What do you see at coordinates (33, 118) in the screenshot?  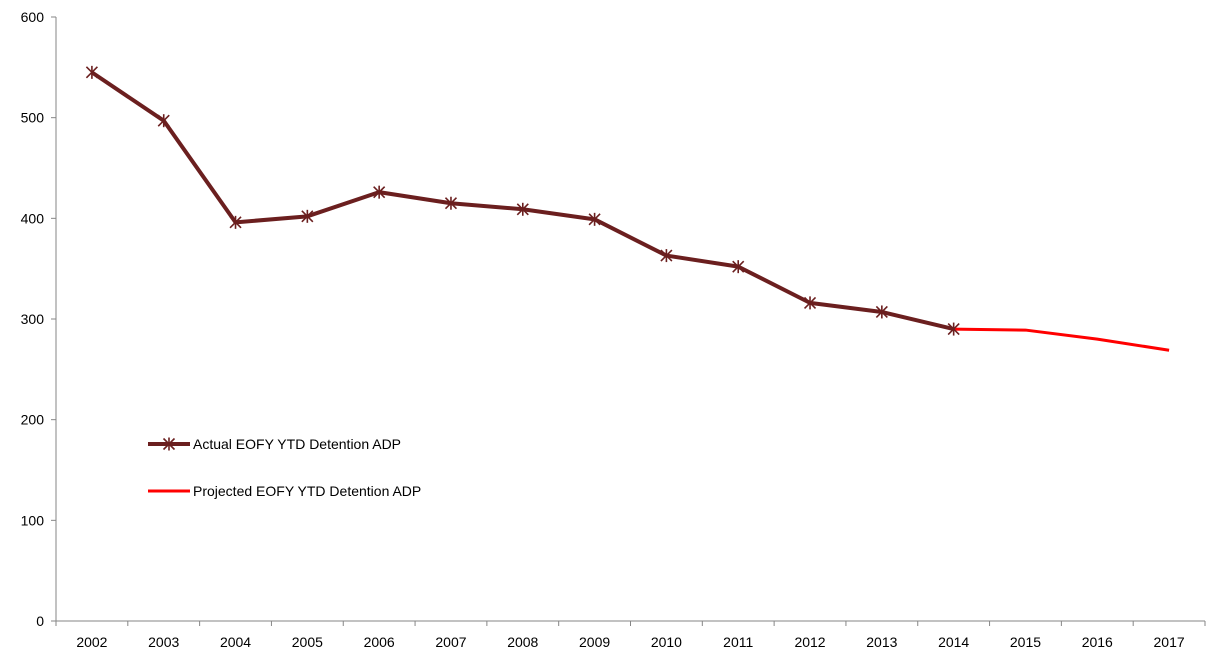 I see `y-tick-label: 500` at bounding box center [33, 118].